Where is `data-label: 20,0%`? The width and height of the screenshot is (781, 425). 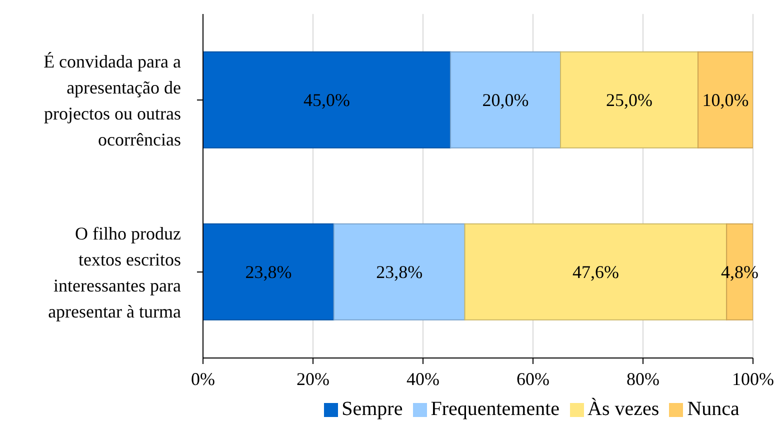 data-label: 20,0% is located at coordinates (505, 100).